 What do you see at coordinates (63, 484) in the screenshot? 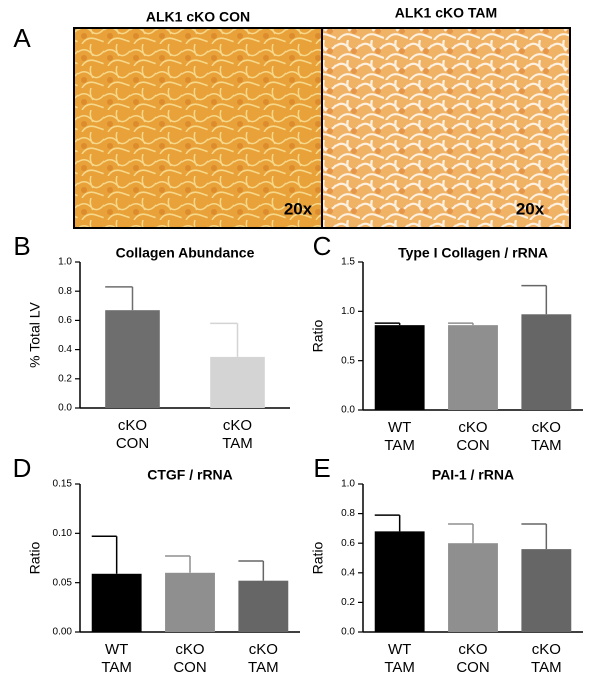
I see `y-tick-label: 0.15` at bounding box center [63, 484].